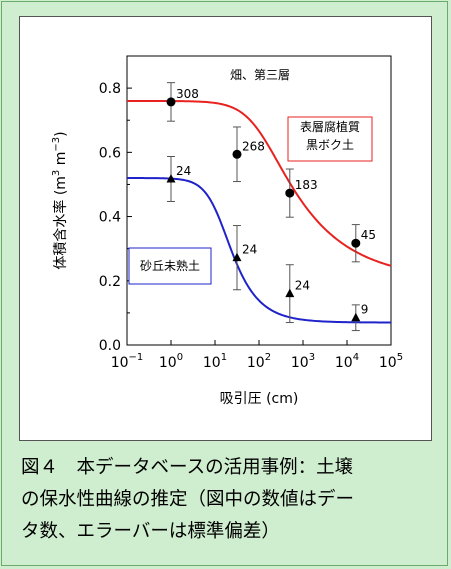 The height and width of the screenshot is (569, 451). I want to click on series-1-count-label: 9, so click(365, 310).